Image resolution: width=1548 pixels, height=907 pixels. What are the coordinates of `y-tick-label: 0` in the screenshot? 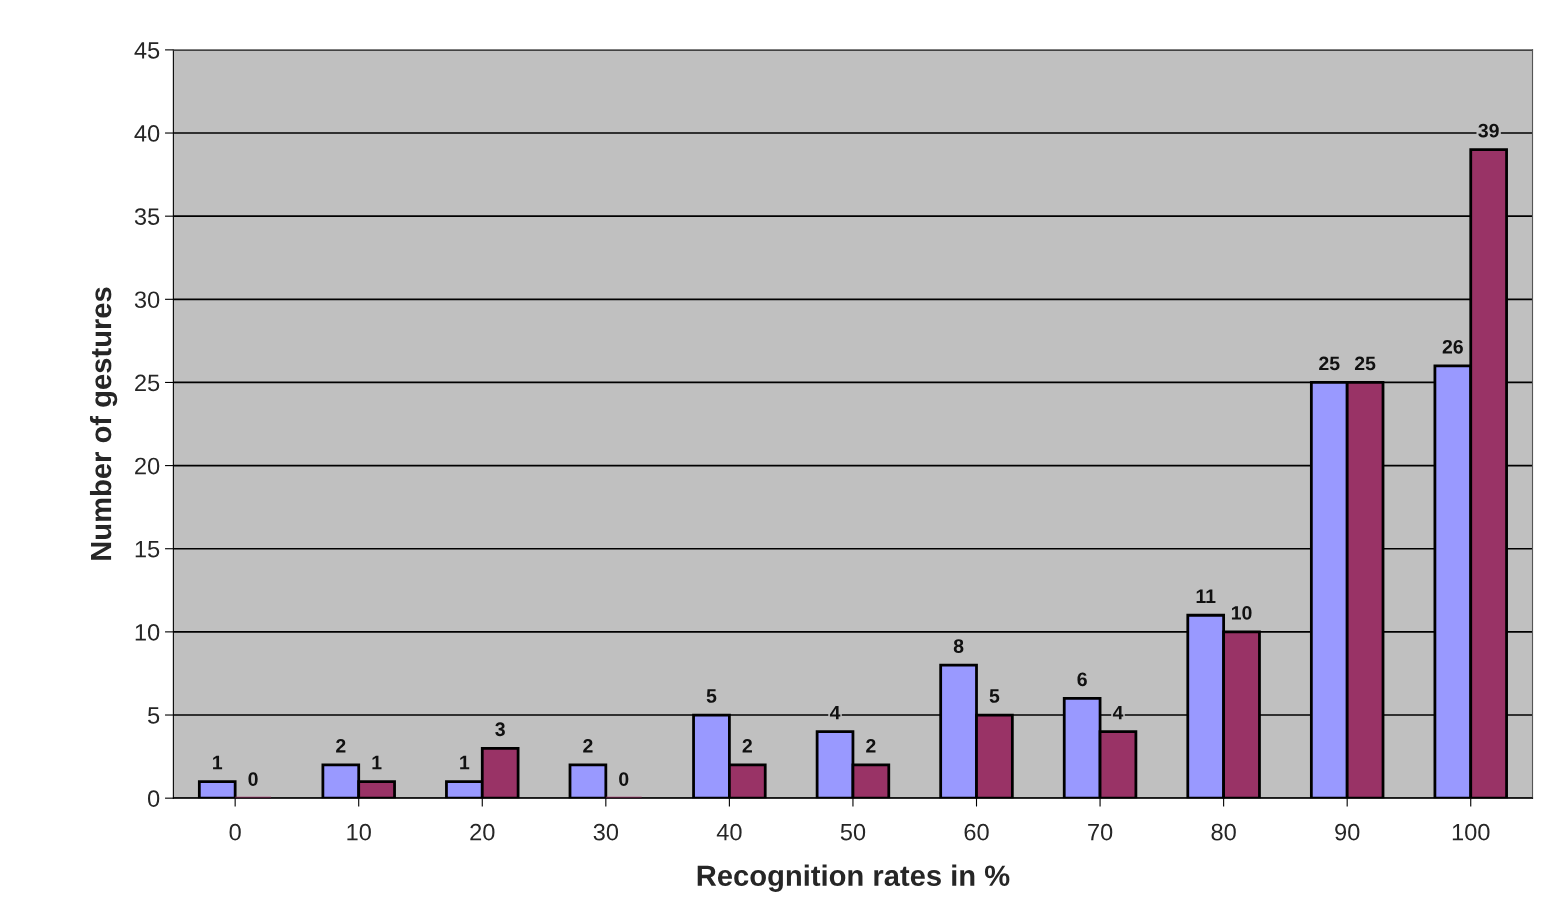 It's located at (153, 798).